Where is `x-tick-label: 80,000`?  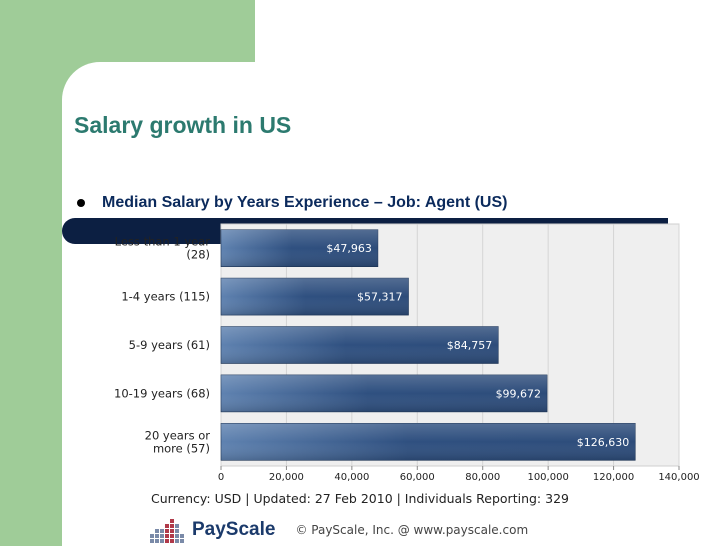
x-tick-label: 80,000 is located at coordinates (482, 477).